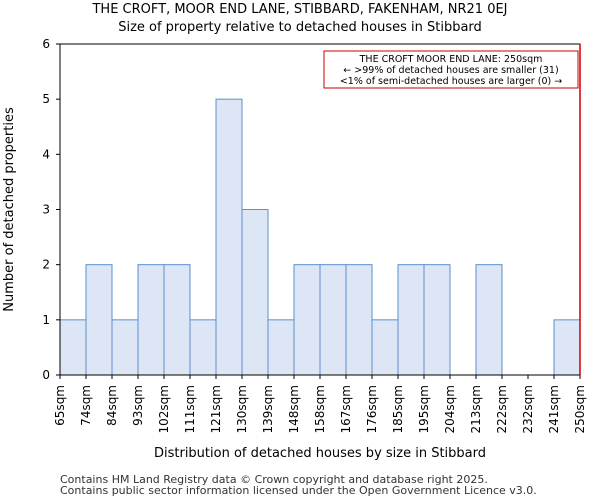 The image size is (600, 500). Describe the element at coordinates (46, 375) in the screenshot. I see `y-tick-label: 0` at that location.